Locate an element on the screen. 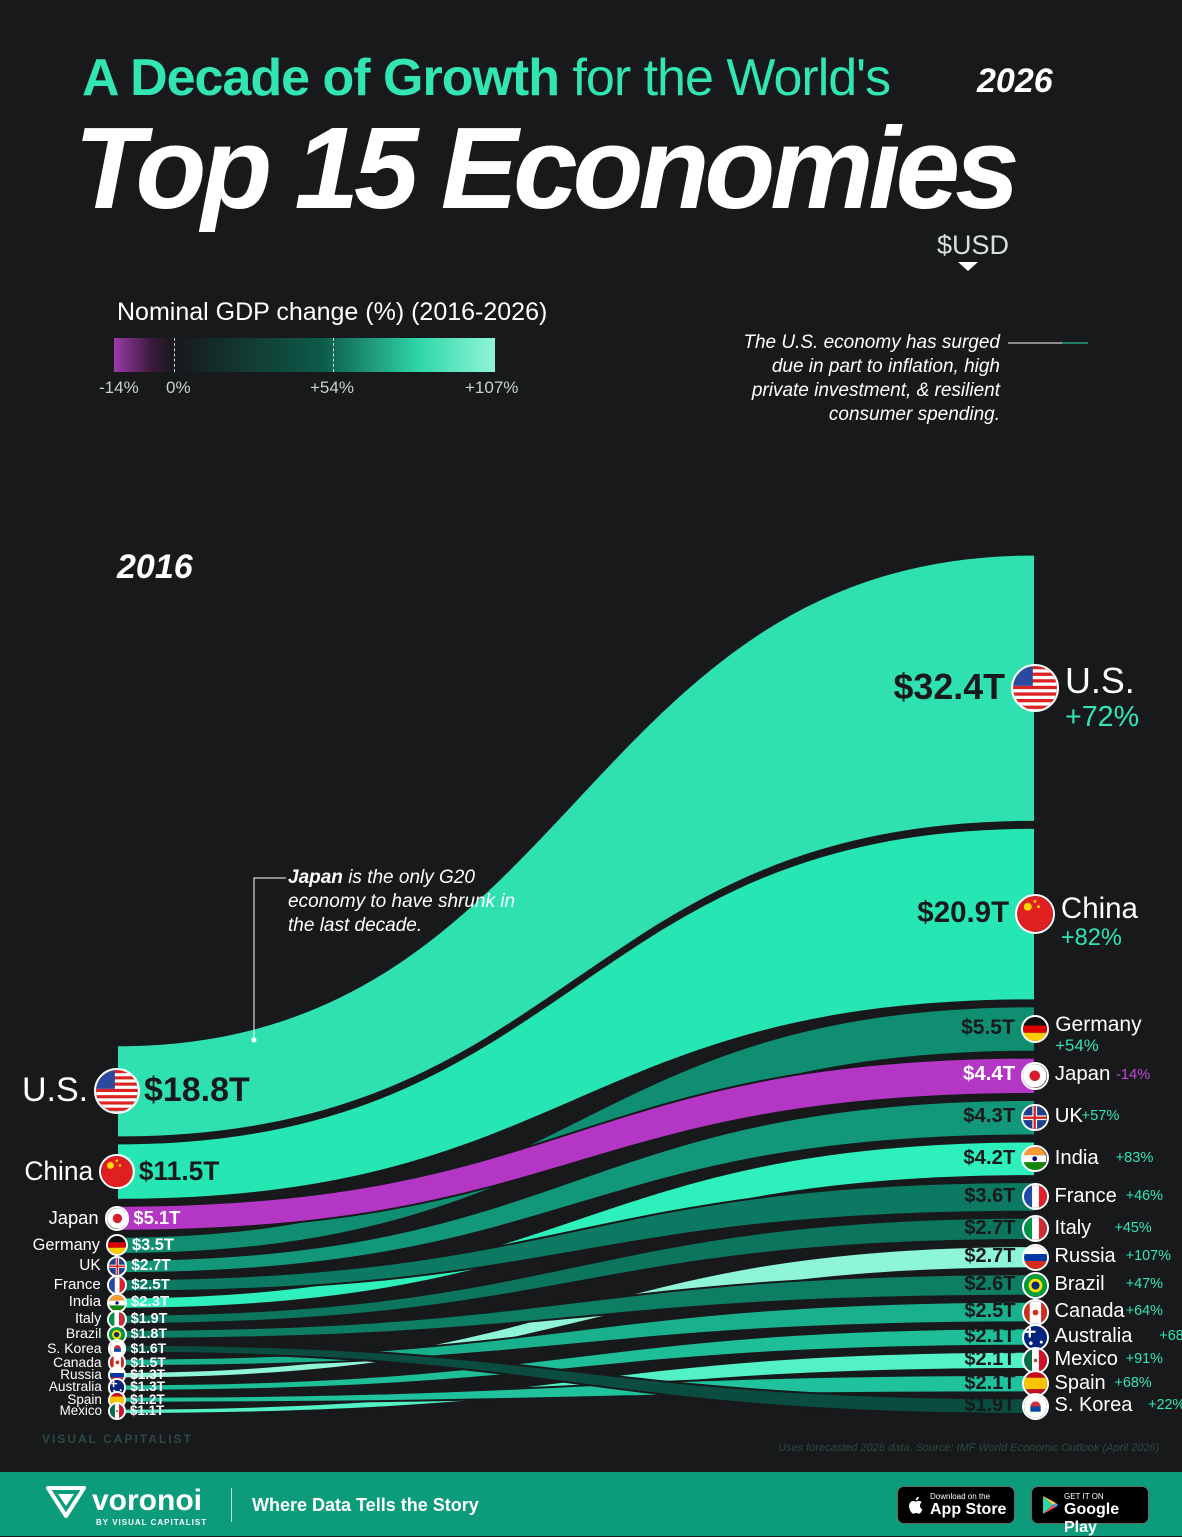  gdp-value-2026: $2.5T is located at coordinates (990, 1311).